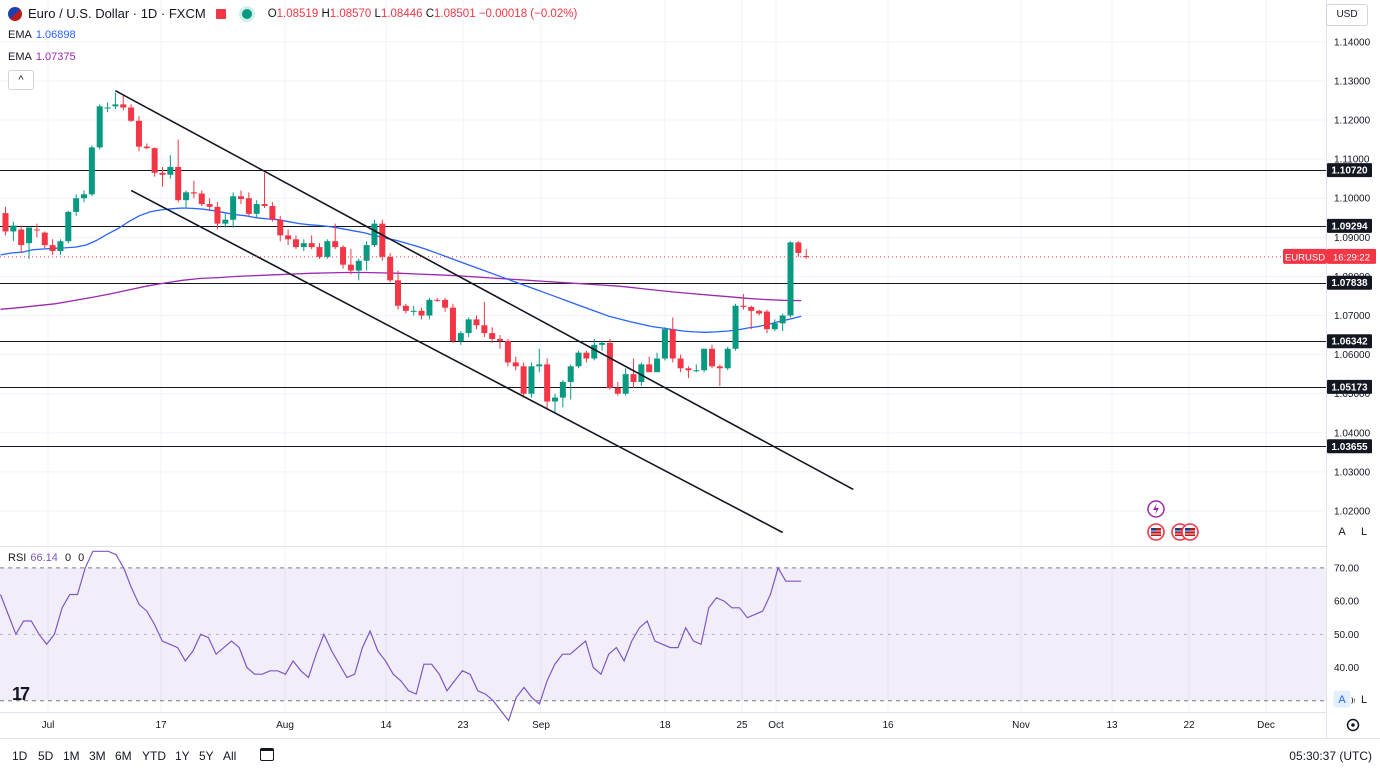 The width and height of the screenshot is (1380, 776). What do you see at coordinates (1347, 15) in the screenshot?
I see `currency-selector: USD` at bounding box center [1347, 15].